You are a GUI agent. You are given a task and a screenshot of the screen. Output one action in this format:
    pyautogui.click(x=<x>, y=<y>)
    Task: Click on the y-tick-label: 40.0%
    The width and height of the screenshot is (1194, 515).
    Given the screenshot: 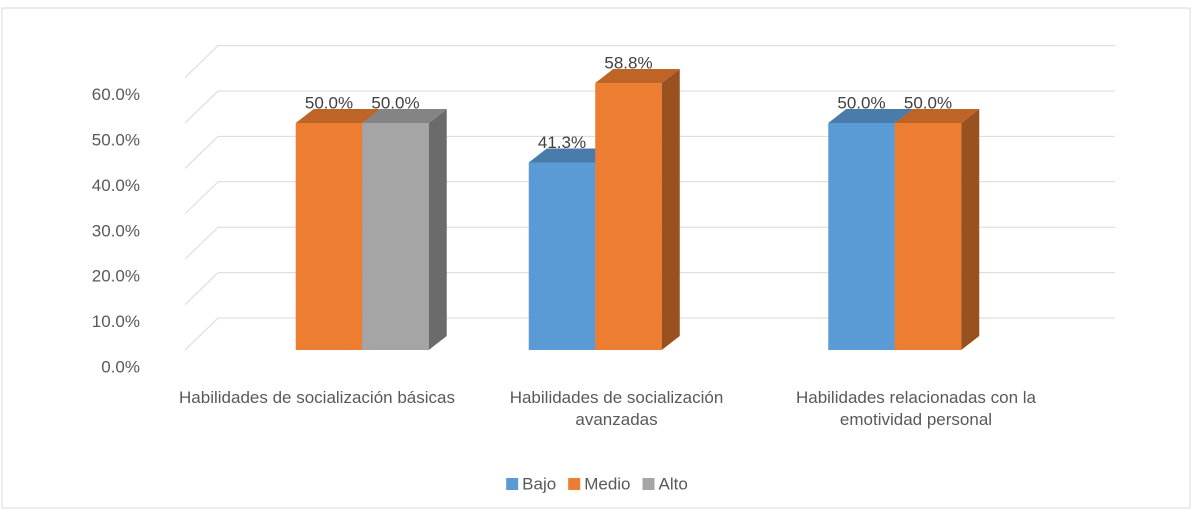 What is the action you would take?
    pyautogui.click(x=116, y=185)
    